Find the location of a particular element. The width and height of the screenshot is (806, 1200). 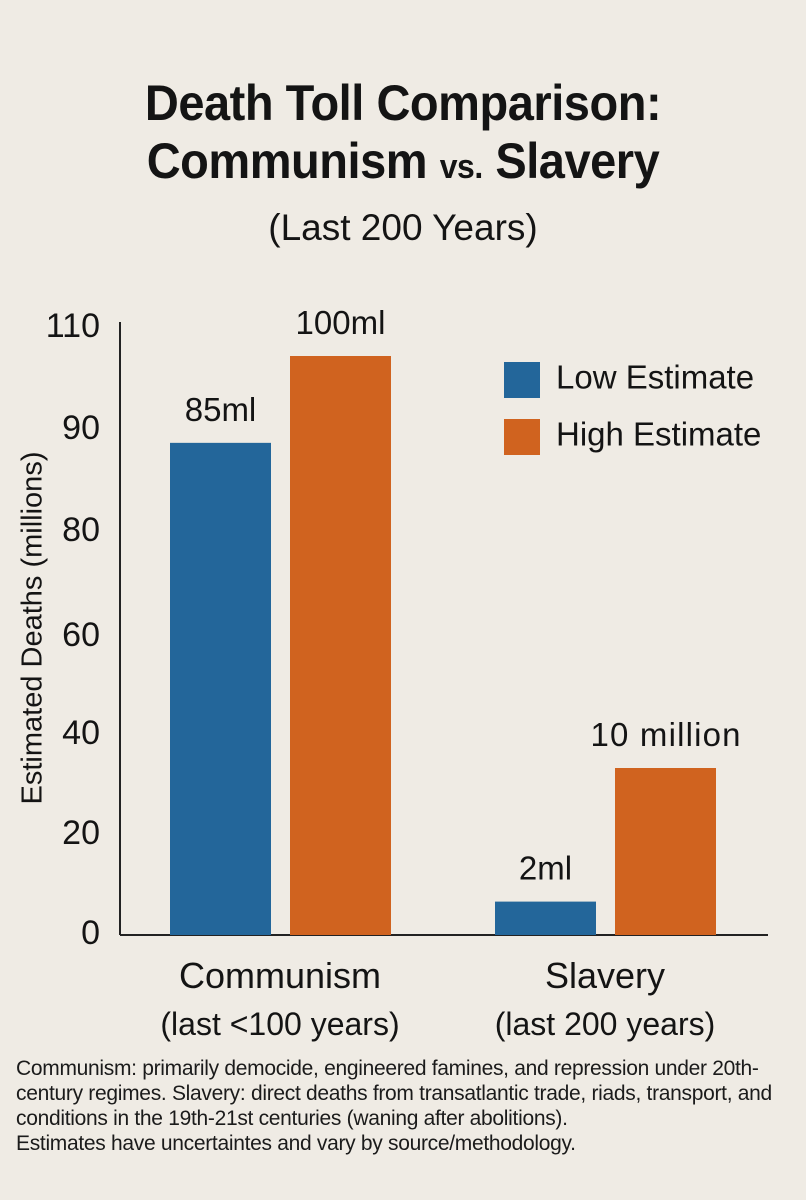

title-line-2: Communism vs. Slavery is located at coordinates (403, 164).